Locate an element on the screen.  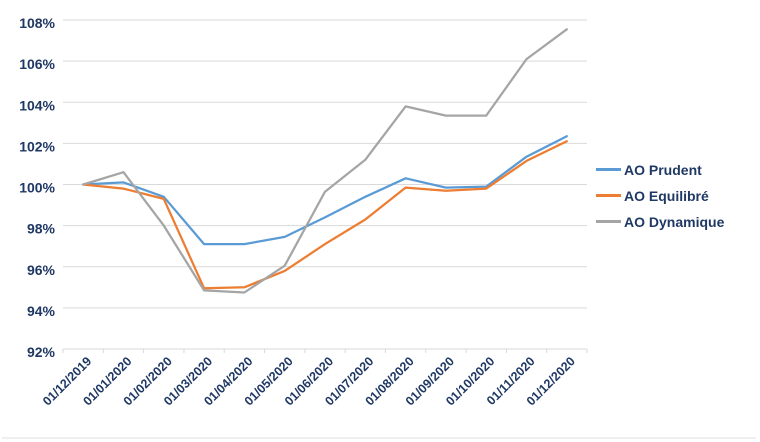
y-tick-label: 108% is located at coordinates (37, 23).